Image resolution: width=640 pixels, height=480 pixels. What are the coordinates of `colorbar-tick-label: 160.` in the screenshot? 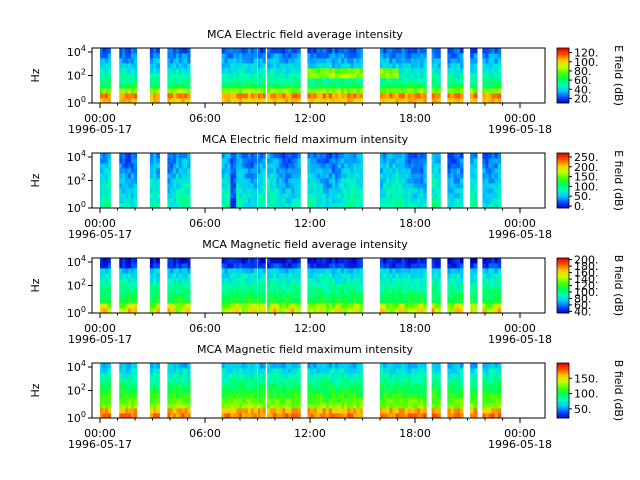 It's located at (586, 273).